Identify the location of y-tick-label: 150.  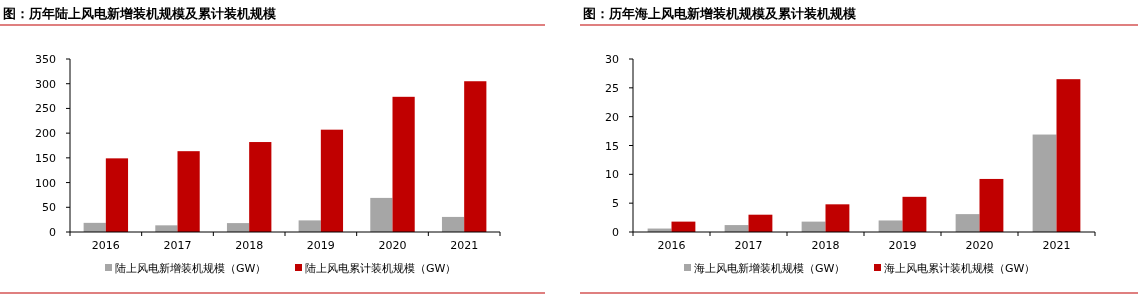
(45, 158).